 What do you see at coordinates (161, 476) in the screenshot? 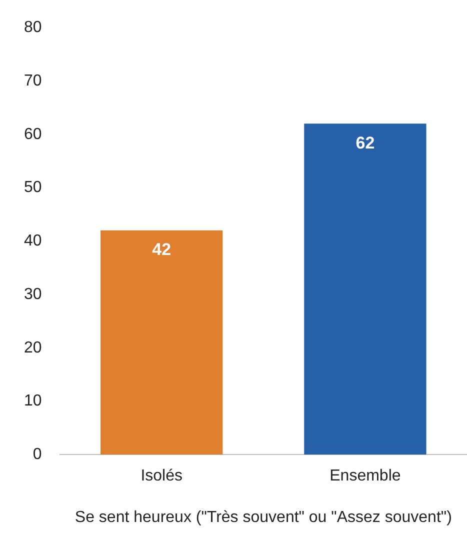
I see `x-tick-label: Isolés` at bounding box center [161, 476].